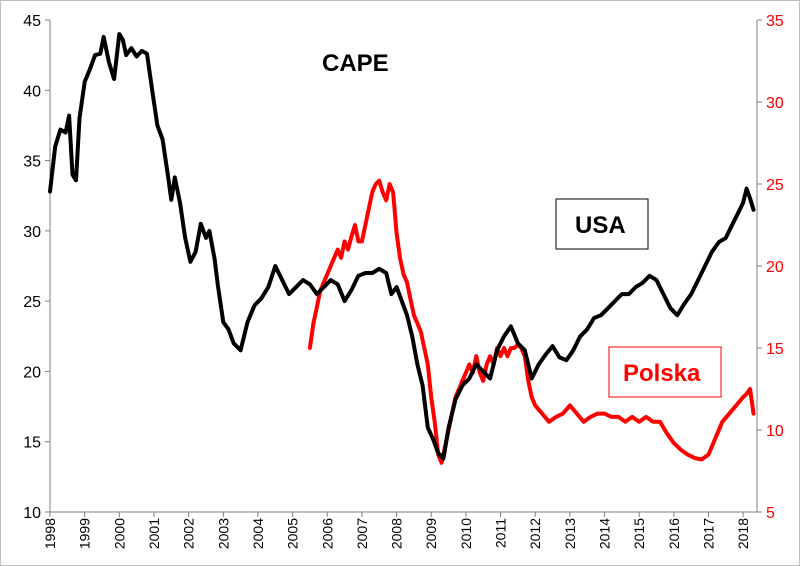 This screenshot has height=566, width=800. What do you see at coordinates (501, 533) in the screenshot?
I see `x-tick-label: 2011` at bounding box center [501, 533].